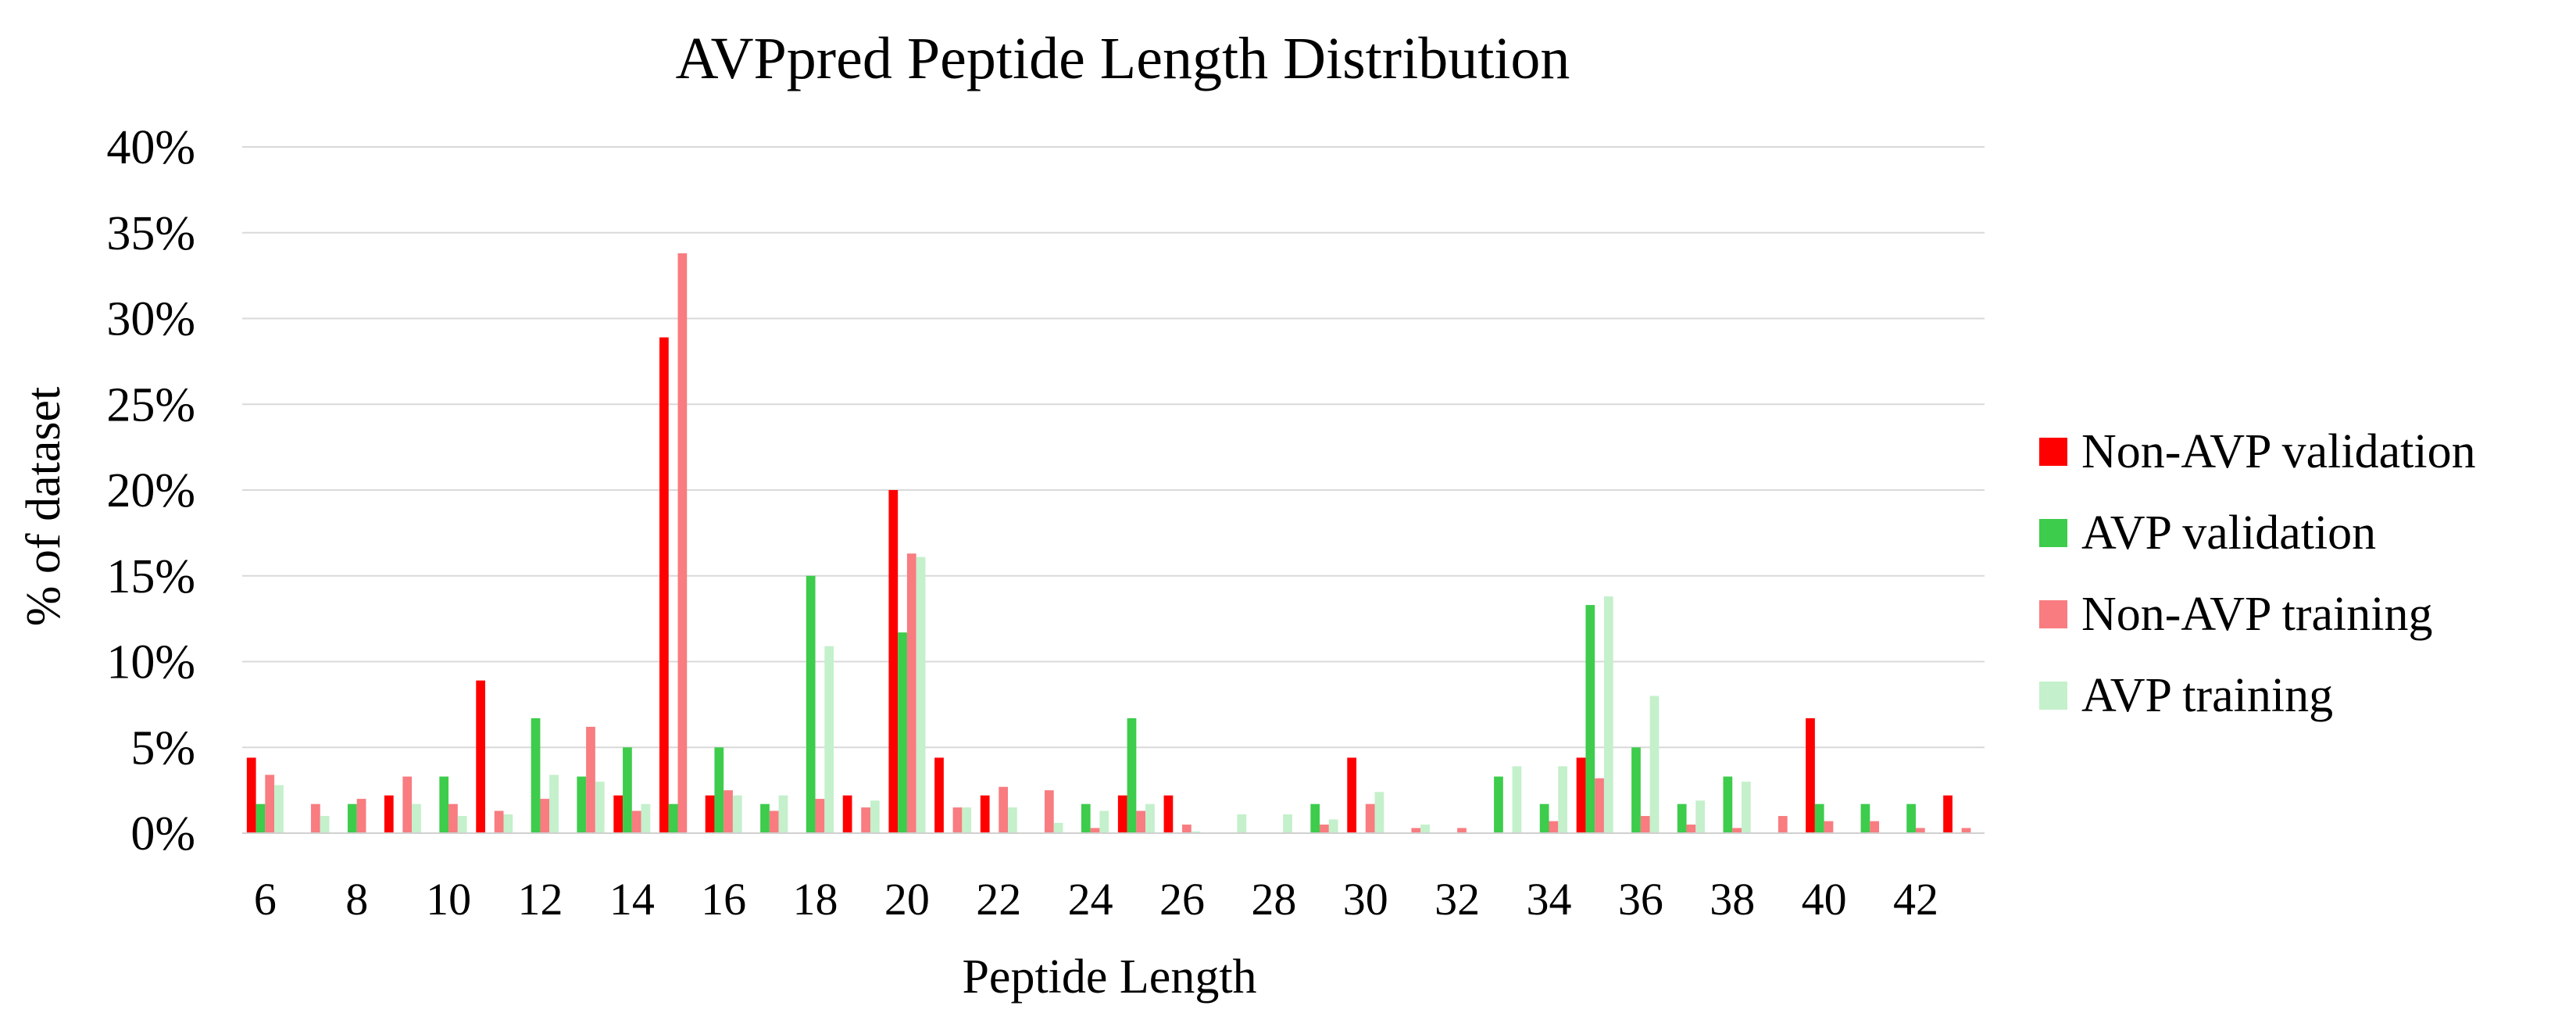 The width and height of the screenshot is (2576, 1027). Describe the element at coordinates (266, 899) in the screenshot. I see `x-tick-label: 6` at that location.